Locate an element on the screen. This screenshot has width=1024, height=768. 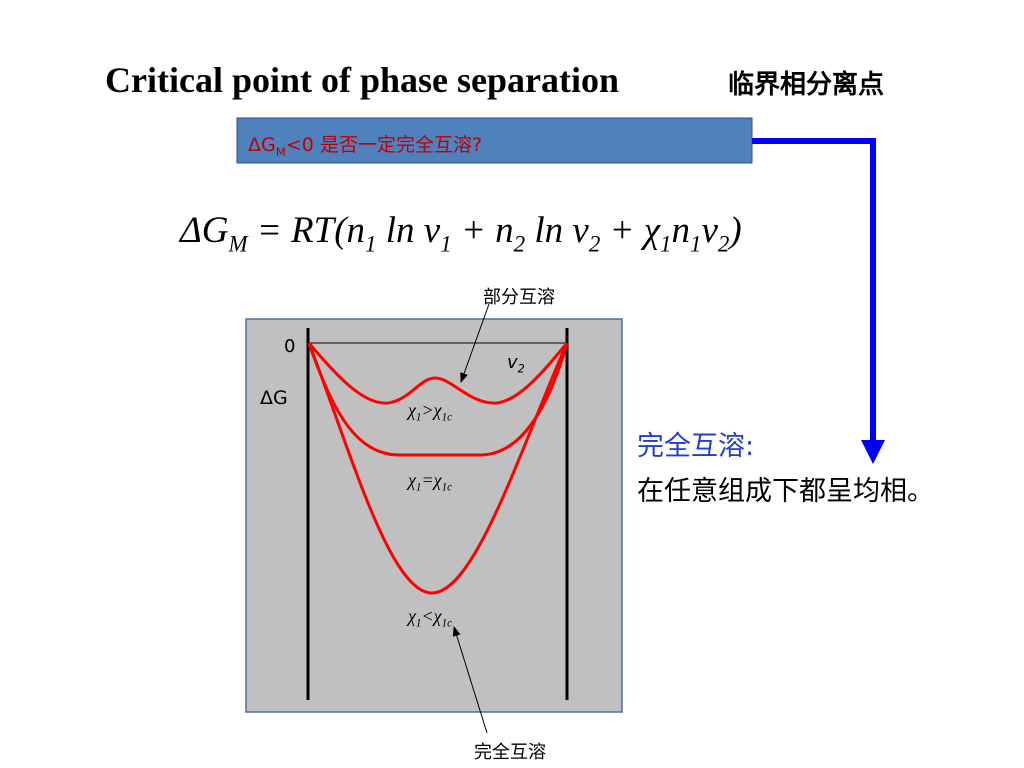
x-label: v2​ is located at coordinates (516, 364).